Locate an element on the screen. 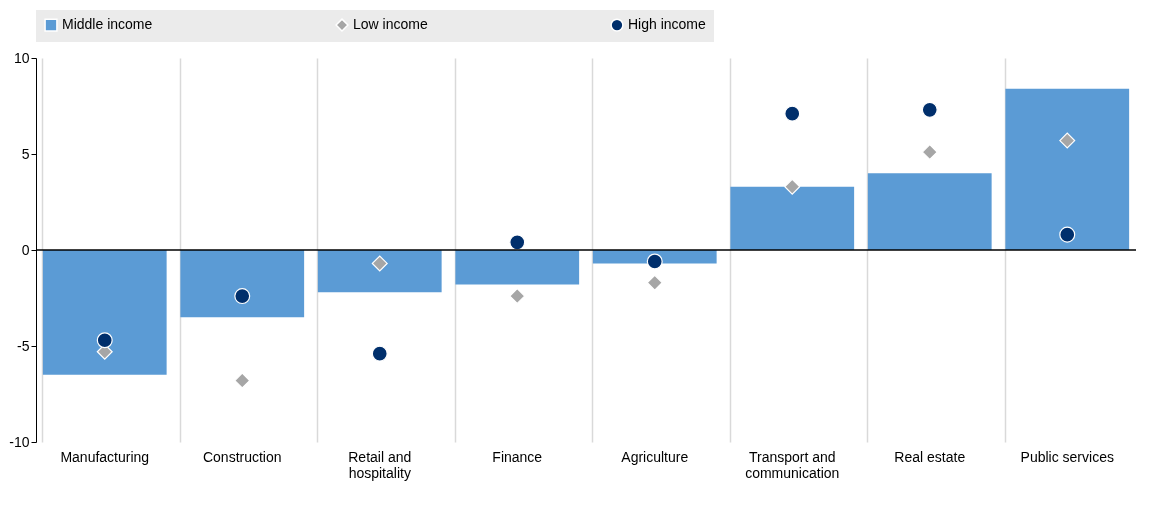 The width and height of the screenshot is (1169, 521). y-tick-label: 10 is located at coordinates (21, 57).